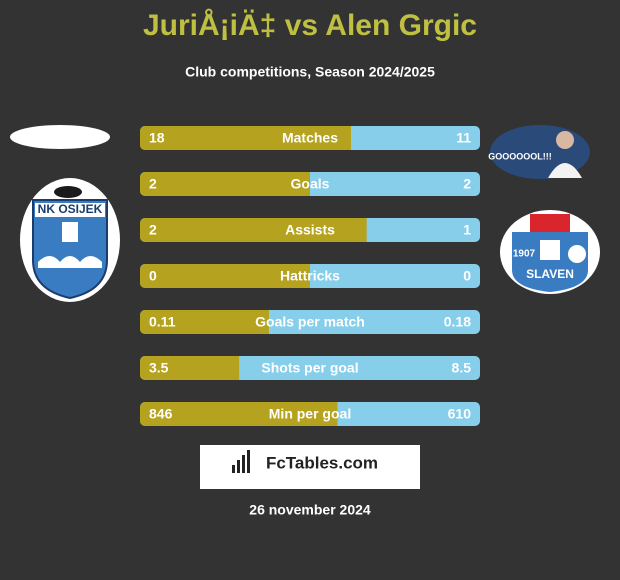  Describe the element at coordinates (310, 72) in the screenshot. I see `subtitle: Club competitions, Season 2024/2025` at that location.